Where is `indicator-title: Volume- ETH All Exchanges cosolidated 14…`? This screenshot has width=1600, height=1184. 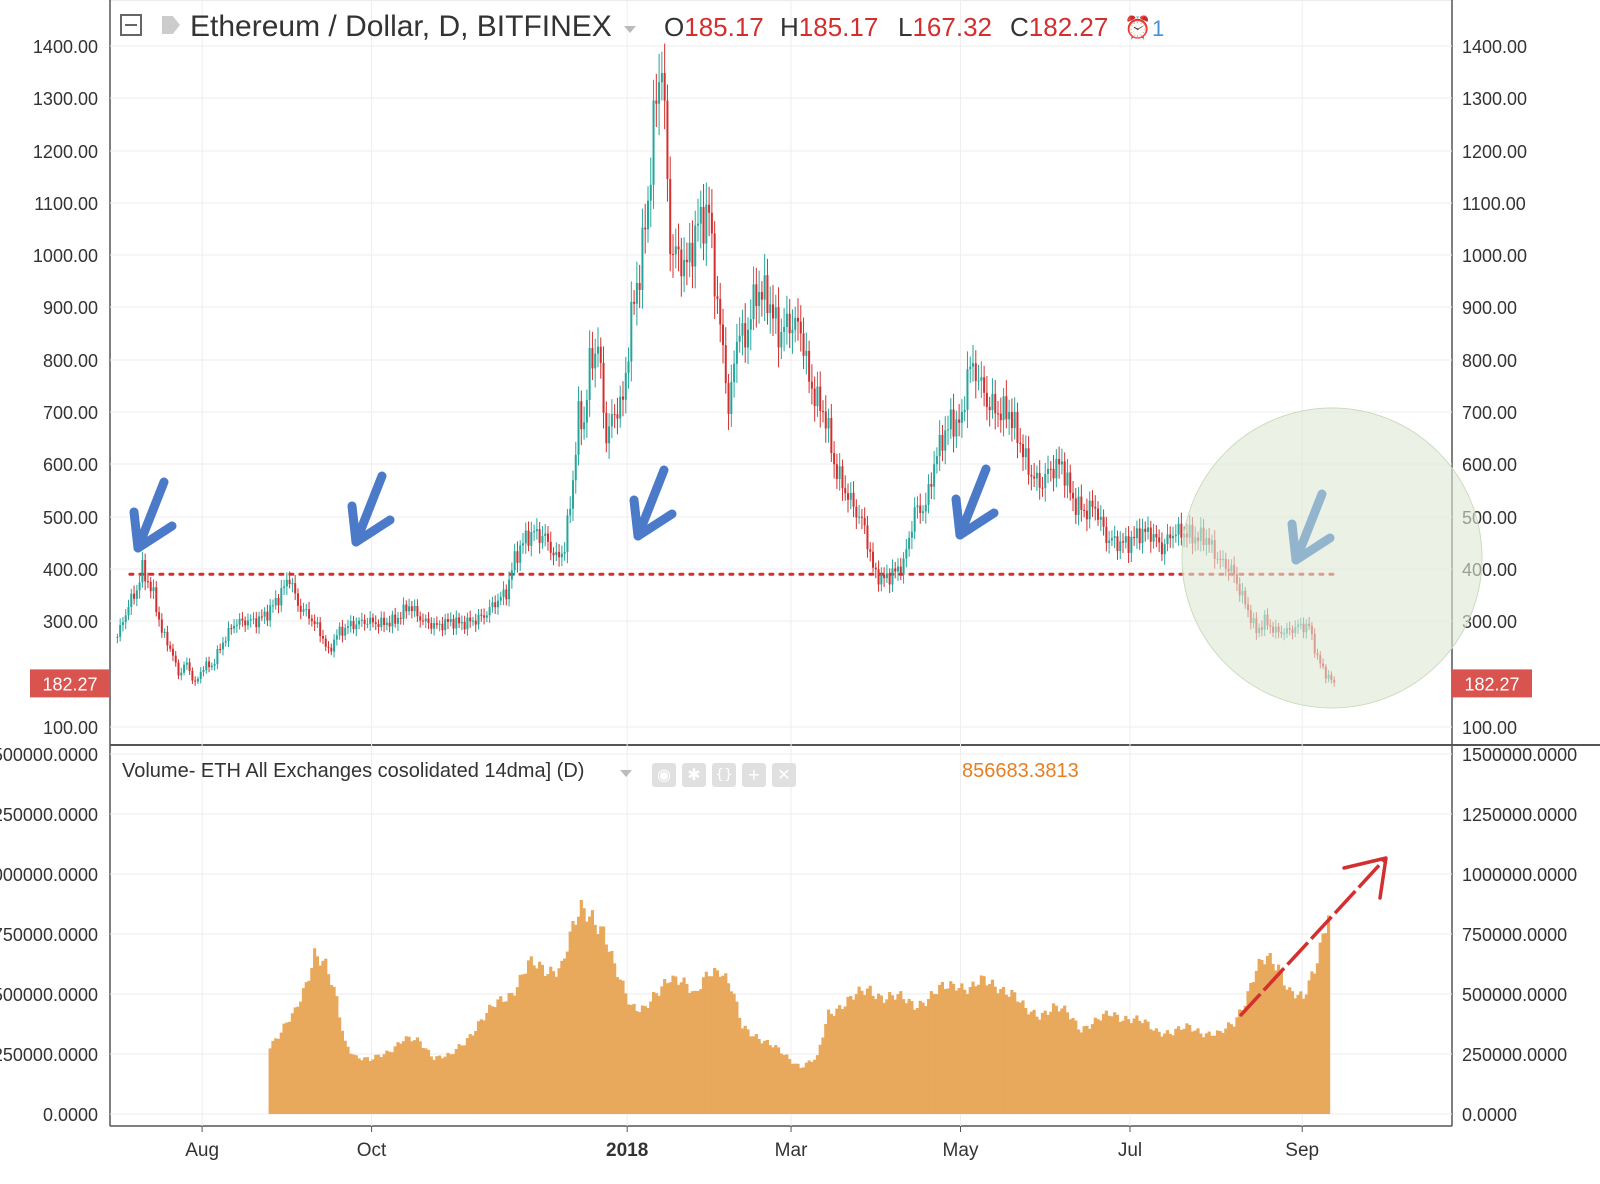 indicator-title: Volume- ETH All Exchanges cosolidated 14… is located at coordinates (353, 771).